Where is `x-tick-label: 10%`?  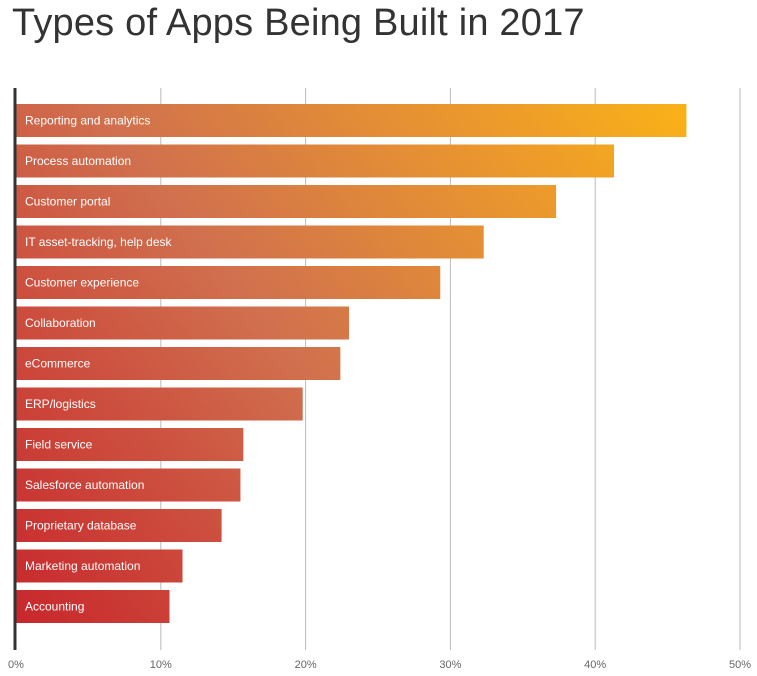
x-tick-label: 10% is located at coordinates (161, 665).